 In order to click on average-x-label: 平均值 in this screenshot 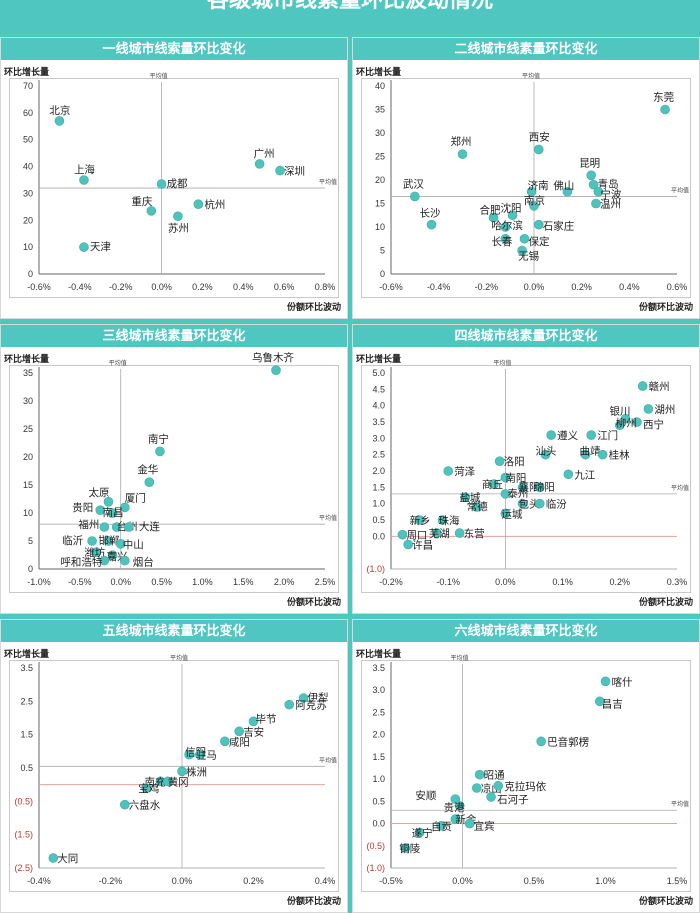, I will do `click(179, 658)`.